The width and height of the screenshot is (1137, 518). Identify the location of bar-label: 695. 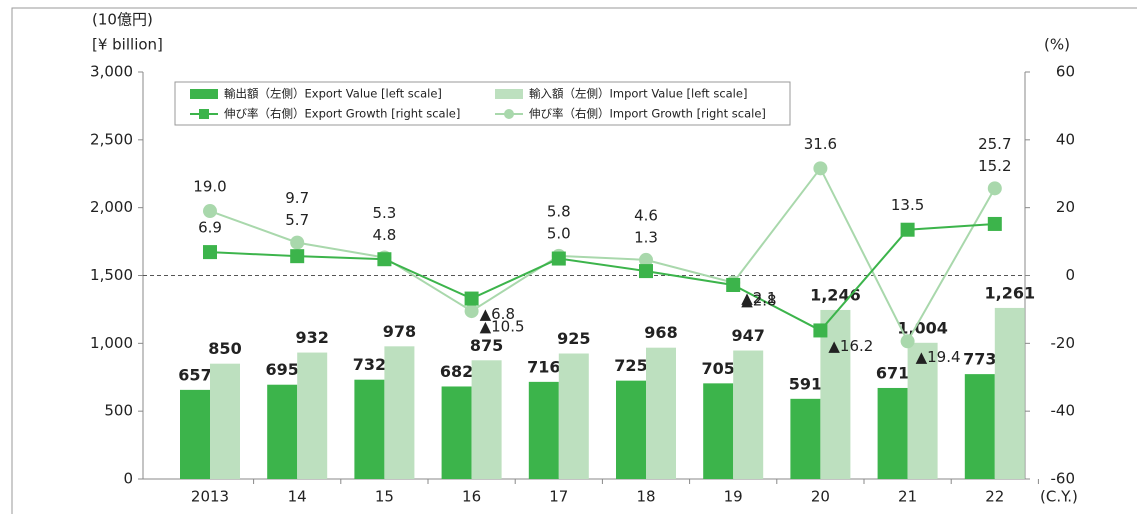
(281, 369).